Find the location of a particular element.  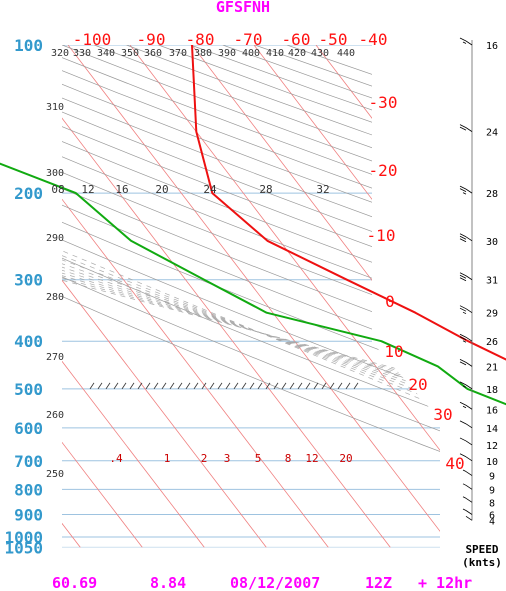

theta-label: 250 is located at coordinates (55, 474).